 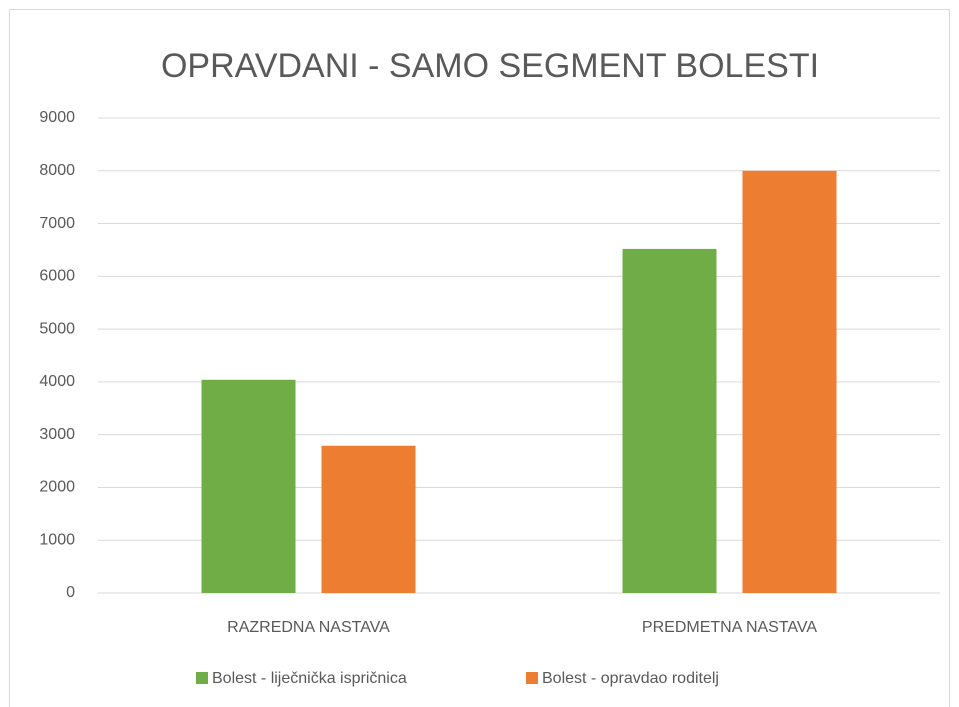 What do you see at coordinates (490, 66) in the screenshot?
I see `chart-title: OPRAVDANI - SAMO SEGMENT BOLESTI` at bounding box center [490, 66].